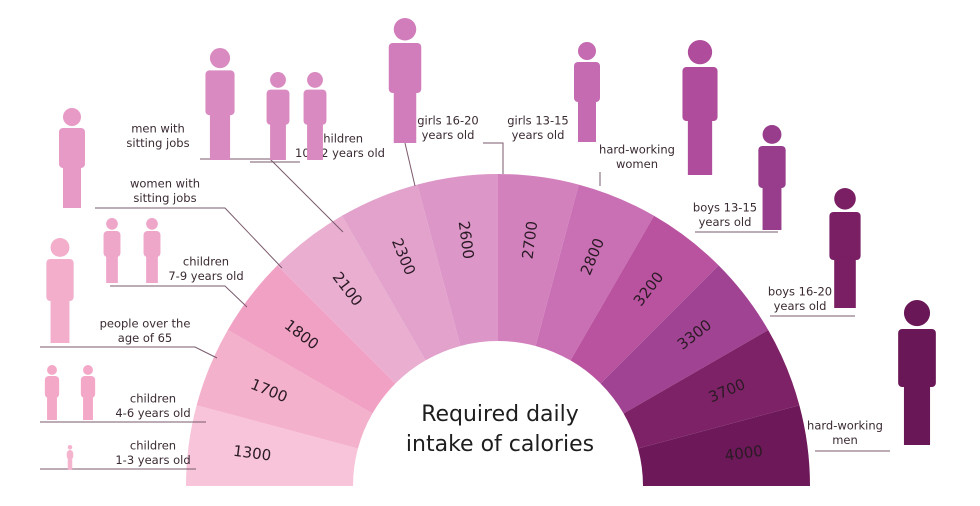  I want to click on label: women, so click(637, 164).